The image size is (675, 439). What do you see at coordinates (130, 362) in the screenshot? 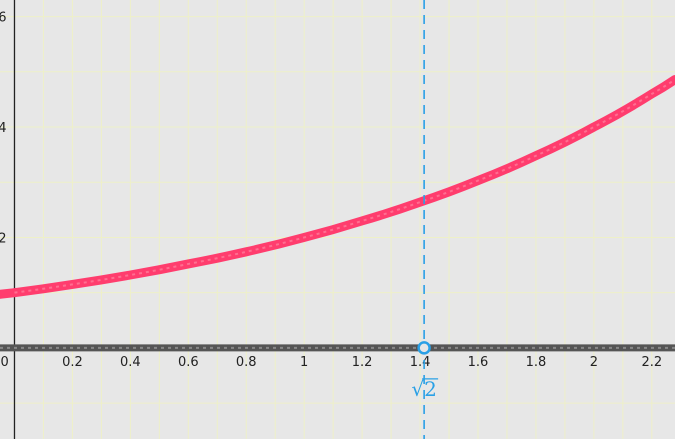
I see `x-tick-label: 0.4` at bounding box center [130, 362].